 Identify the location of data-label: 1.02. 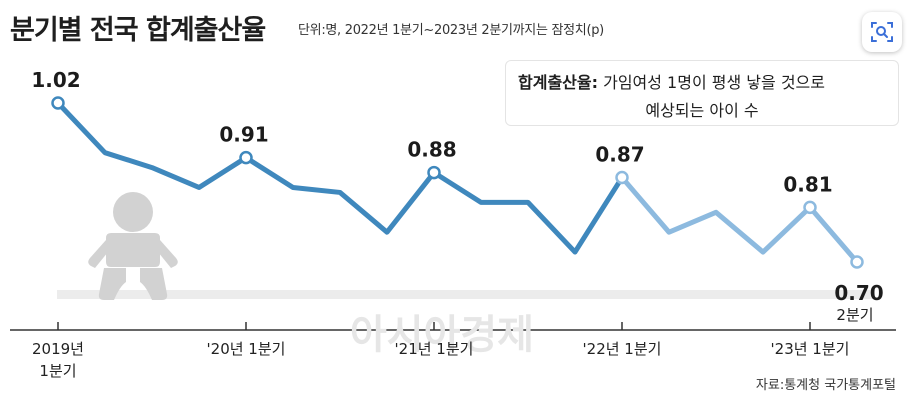
(55, 80).